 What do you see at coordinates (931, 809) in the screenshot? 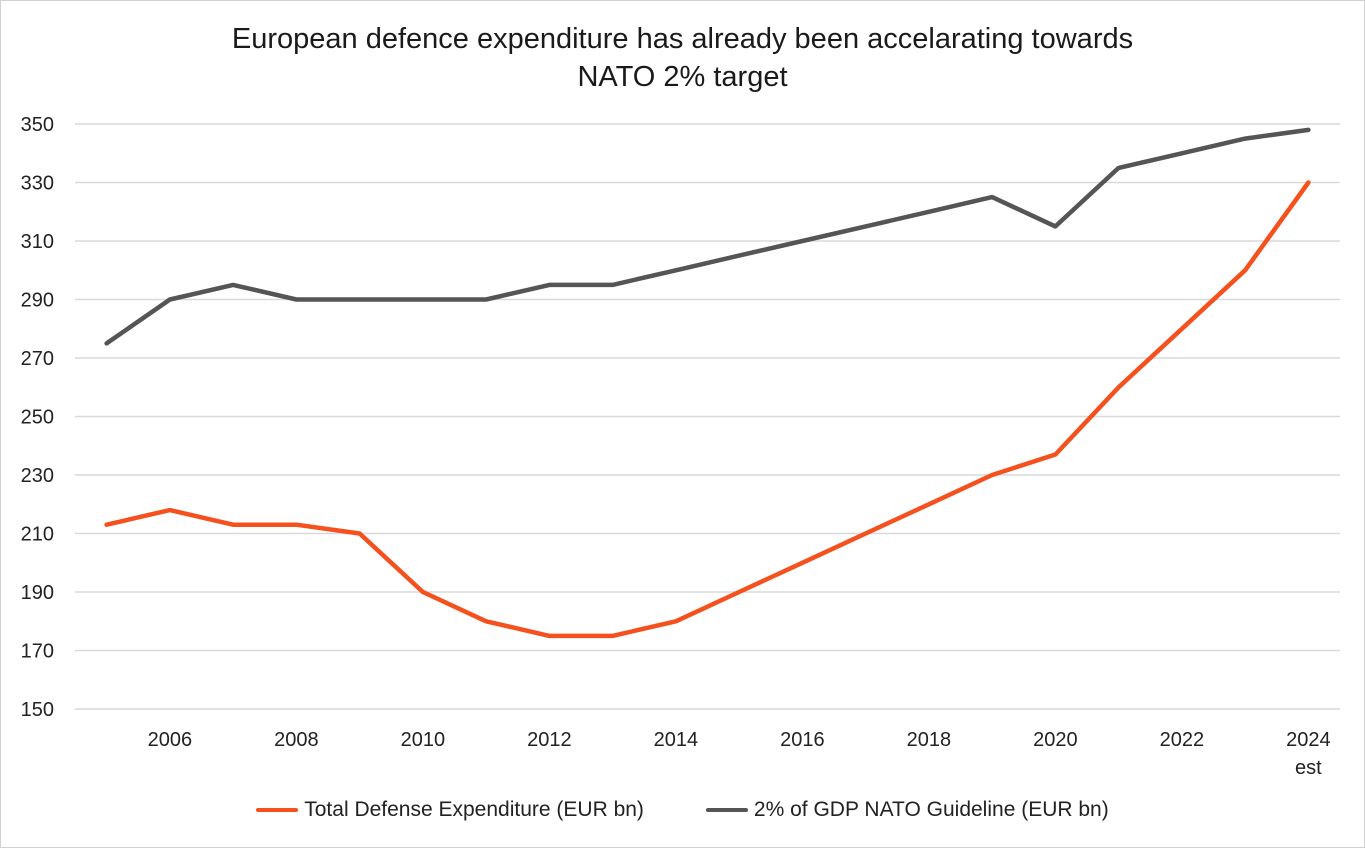
I see `legend-label-nato-guideline: 2% of GDP NATO Guideline (EUR bn)` at bounding box center [931, 809].